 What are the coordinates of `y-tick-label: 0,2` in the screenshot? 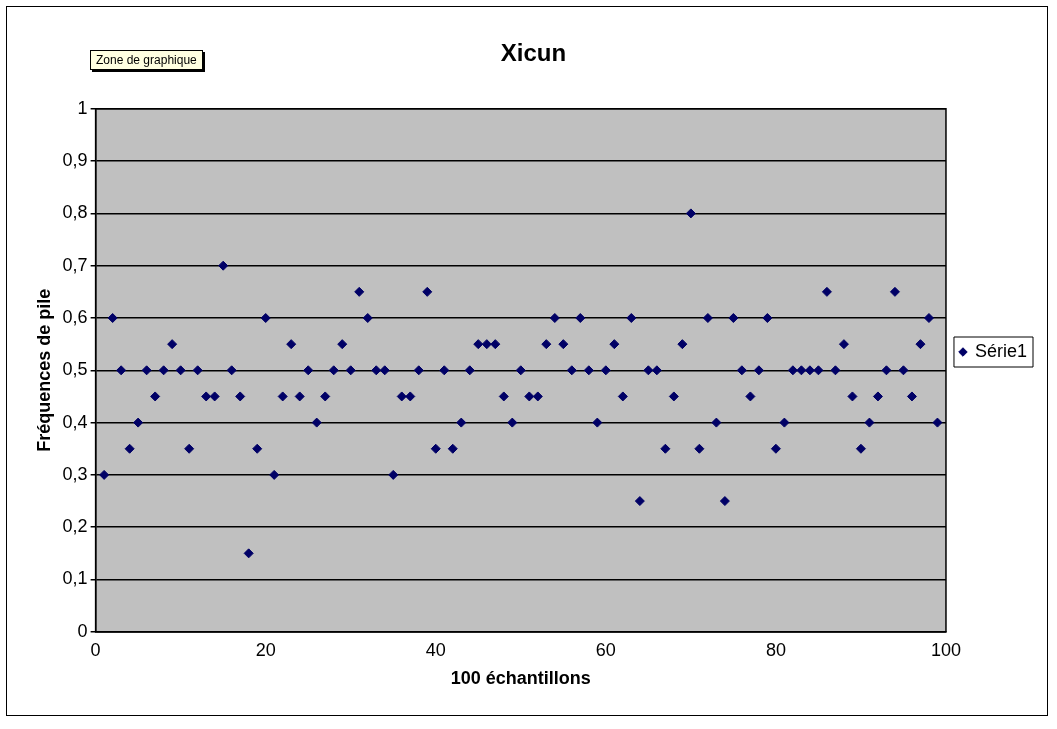 It's located at (75, 526).